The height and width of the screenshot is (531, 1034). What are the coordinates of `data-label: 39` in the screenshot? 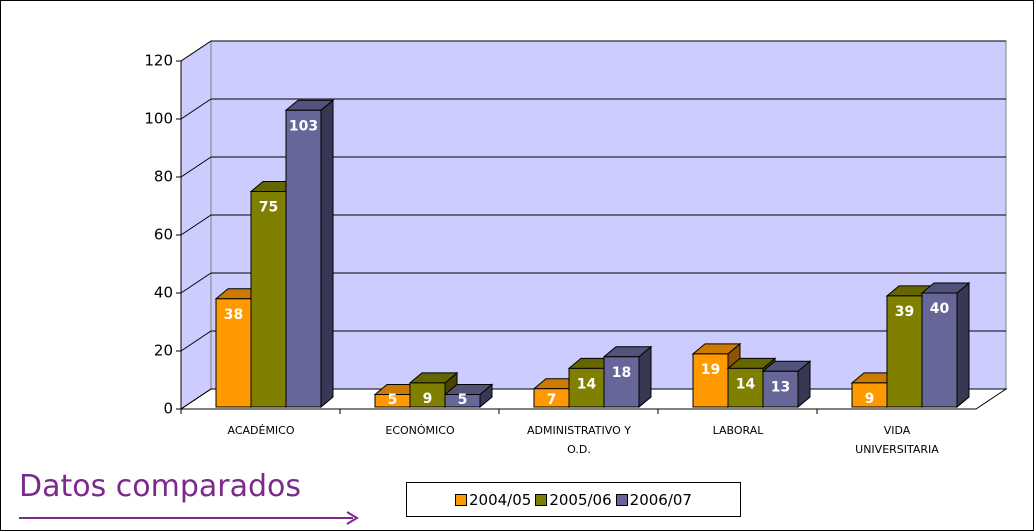 It's located at (904, 312).